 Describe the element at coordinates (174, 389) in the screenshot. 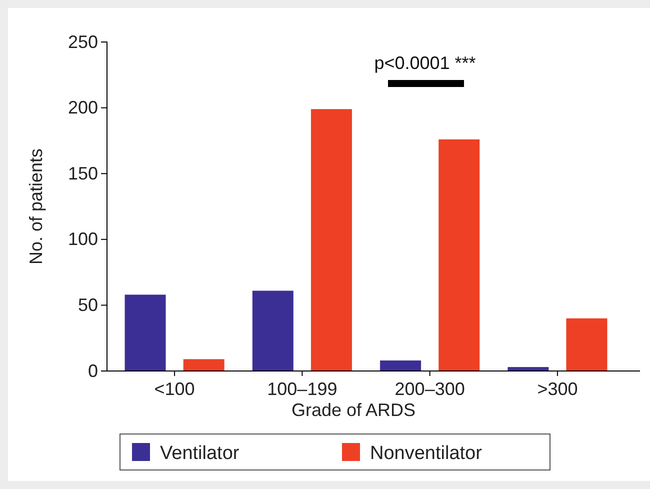

I see `x-tick-label: <100` at that location.